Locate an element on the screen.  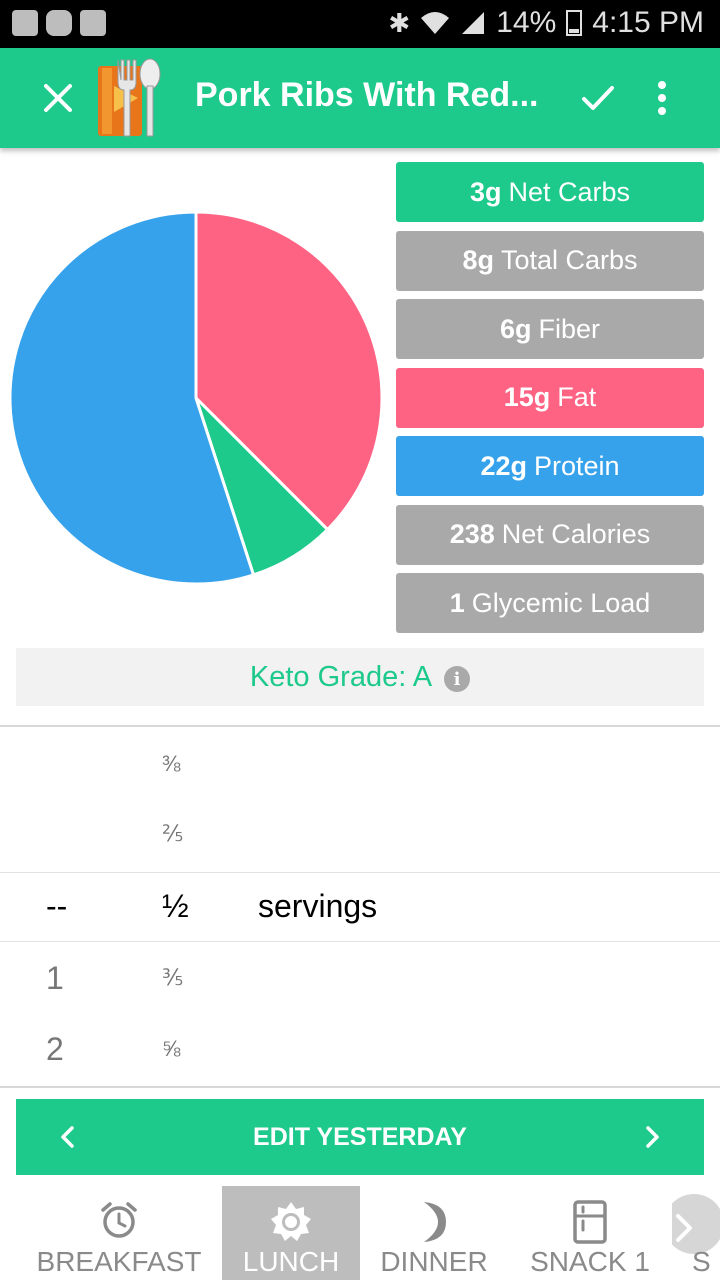
lunch-logo-icon is located at coordinates (129, 97).